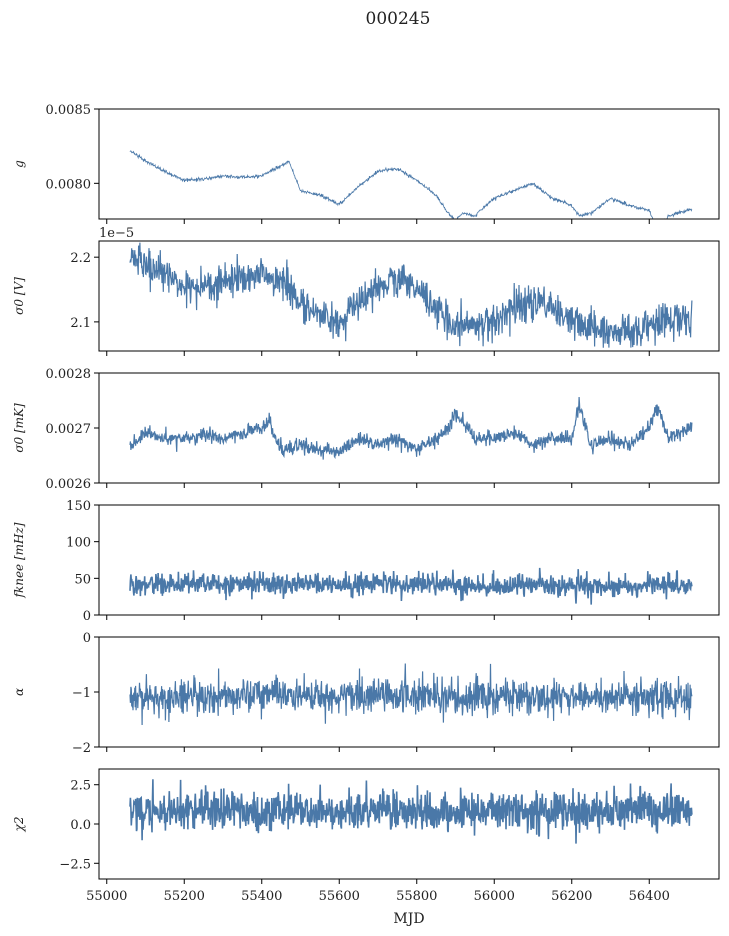 The width and height of the screenshot is (729, 936). What do you see at coordinates (81, 748) in the screenshot?
I see `y-tick-label: −2` at bounding box center [81, 748].